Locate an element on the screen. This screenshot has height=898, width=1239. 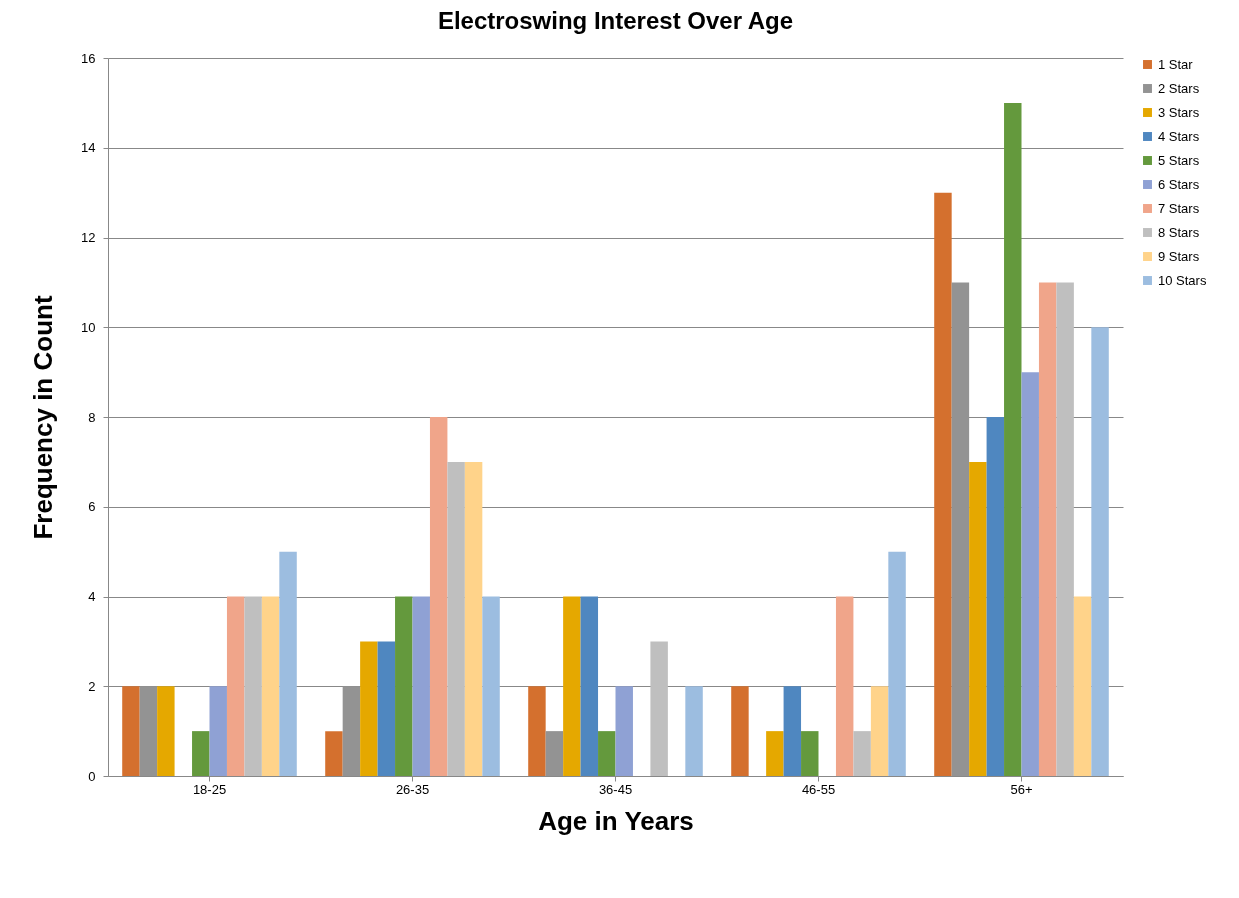
y-tick-label: 16 is located at coordinates (88, 58).